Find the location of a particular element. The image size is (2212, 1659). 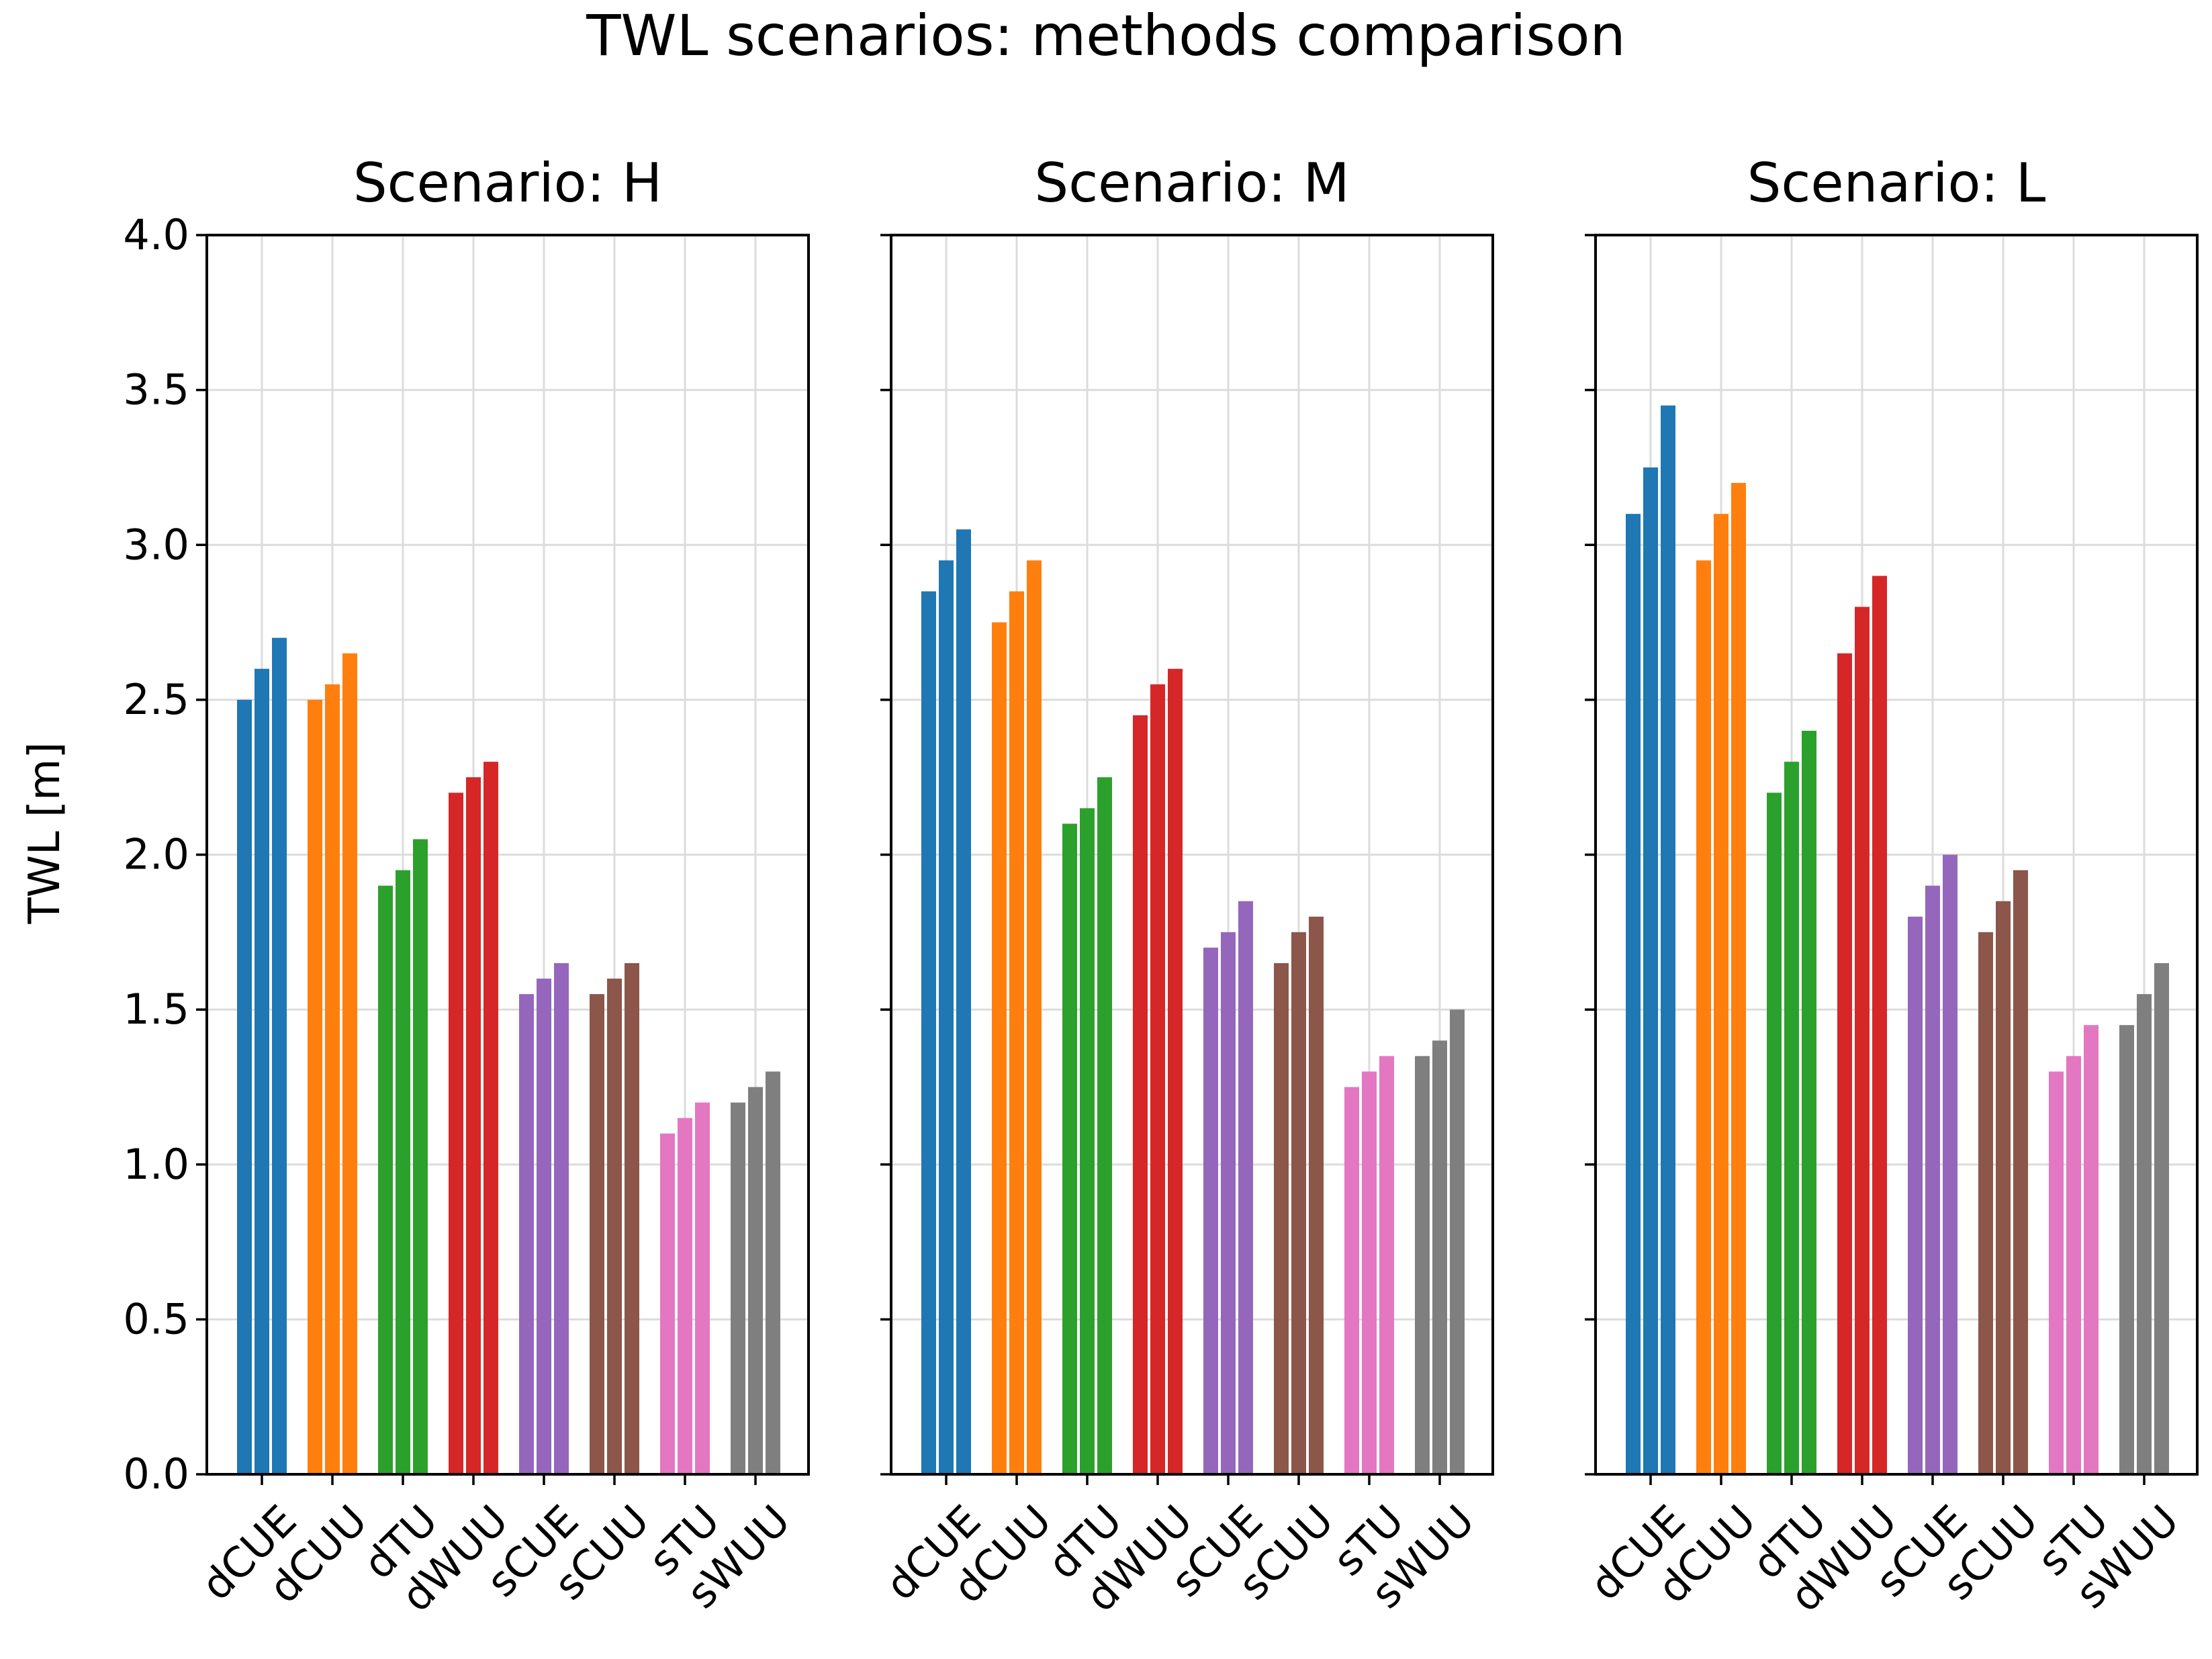

panel-title: Scenario: L is located at coordinates (1897, 183).